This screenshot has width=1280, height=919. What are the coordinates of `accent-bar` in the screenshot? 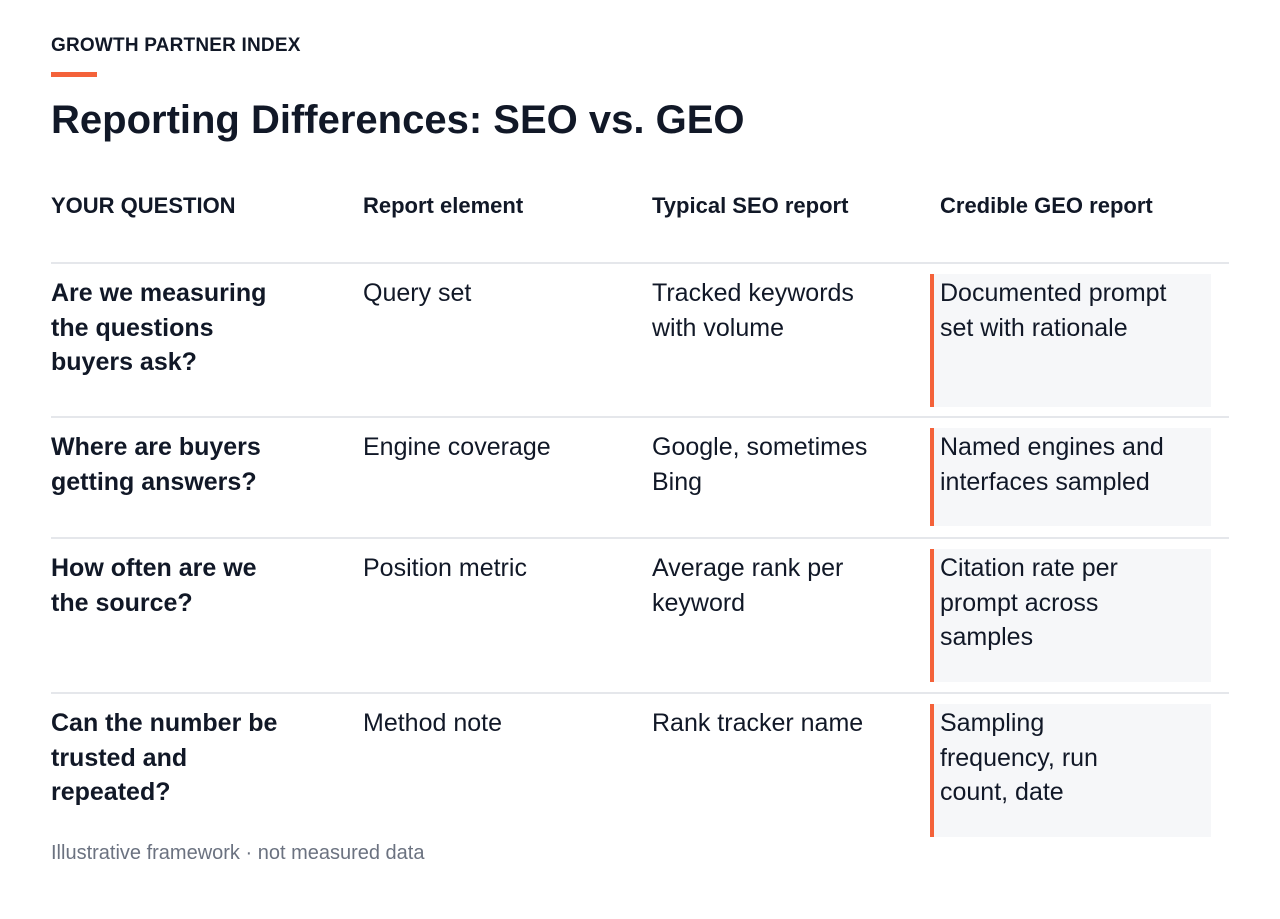 It's located at (74, 74).